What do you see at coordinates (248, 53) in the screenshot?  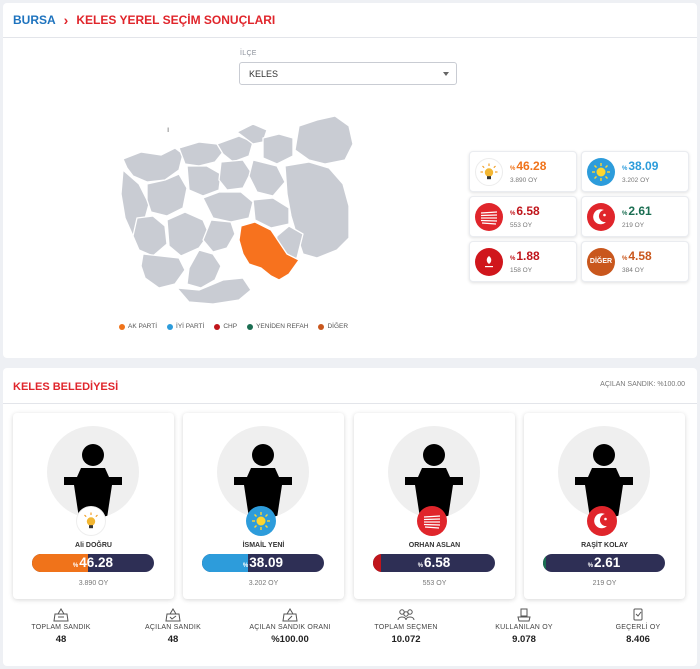 I see `district-select-label: İLÇE` at bounding box center [248, 53].